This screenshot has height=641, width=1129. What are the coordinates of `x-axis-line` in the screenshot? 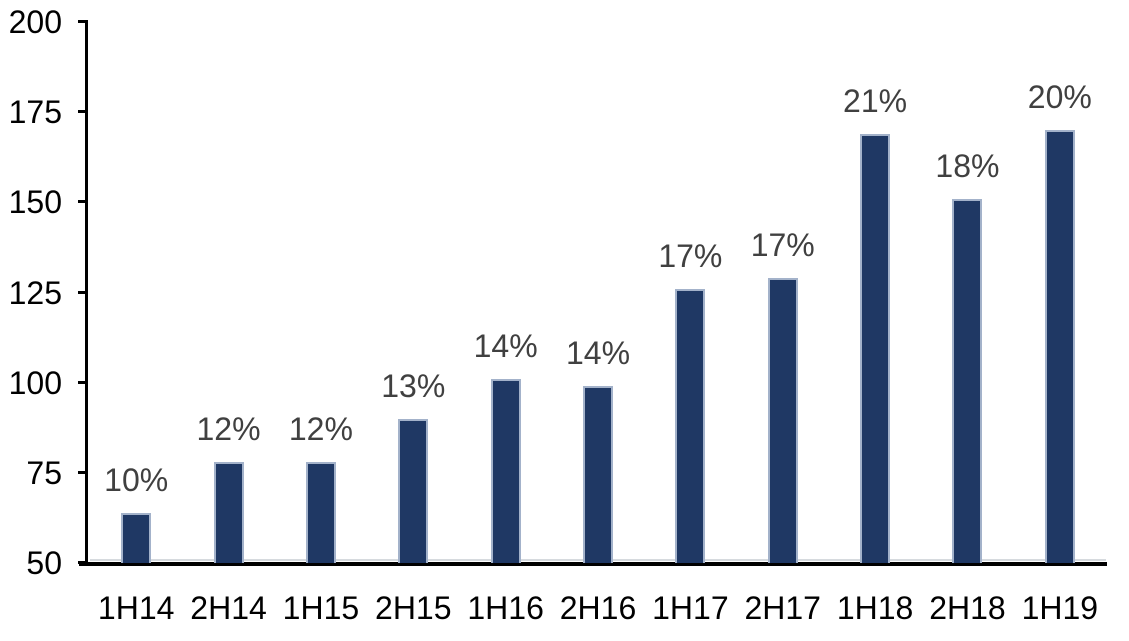 It's located at (593, 564).